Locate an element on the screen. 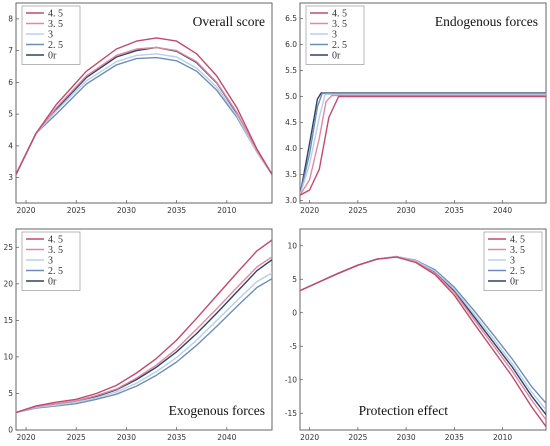 This screenshot has width=550, height=446. y-tick-label: 3.0 is located at coordinates (291, 200).